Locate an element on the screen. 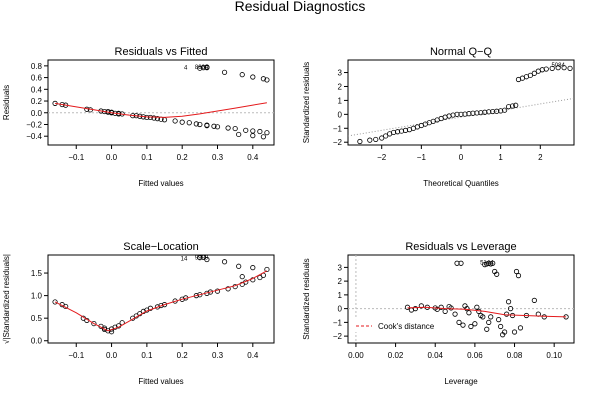 Image resolution: width=600 pixels, height=400 pixels. resfit-xtick-label: 0.3 is located at coordinates (218, 157).